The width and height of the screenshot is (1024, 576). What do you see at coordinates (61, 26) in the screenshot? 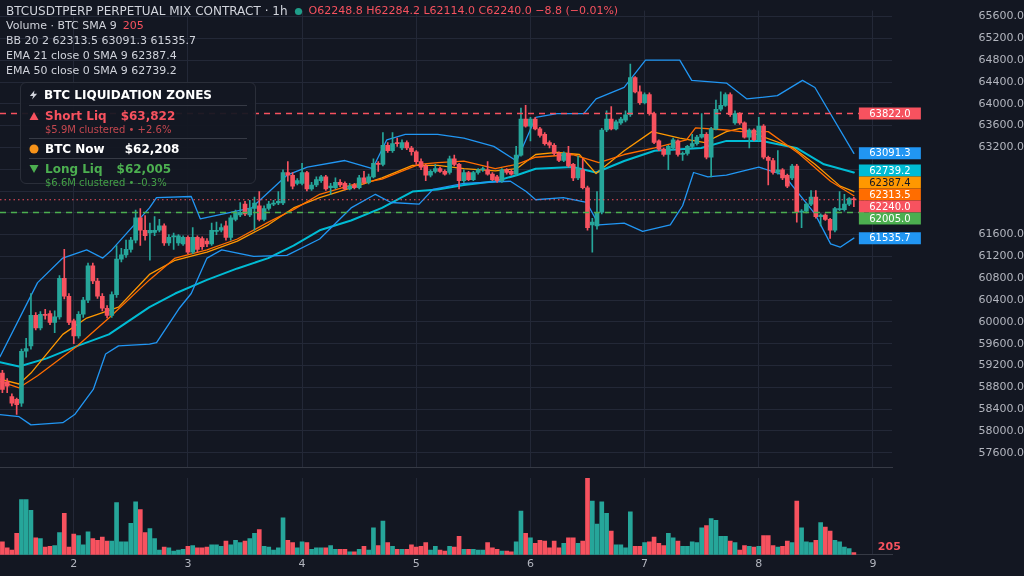
I see `annotation: Volume · BTC SMA 9` at bounding box center [61, 26].